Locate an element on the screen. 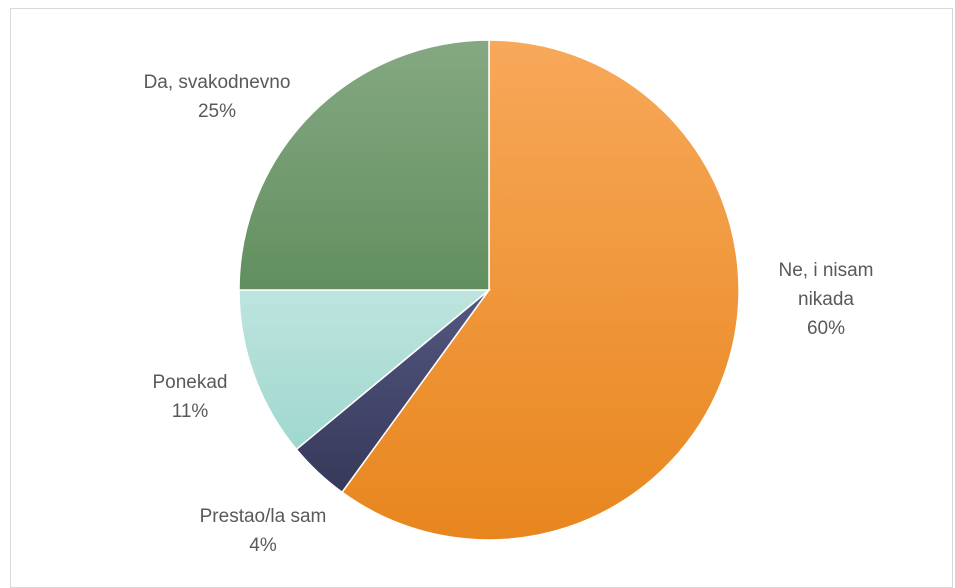  slice-value-ponekad: 11% is located at coordinates (190, 411).